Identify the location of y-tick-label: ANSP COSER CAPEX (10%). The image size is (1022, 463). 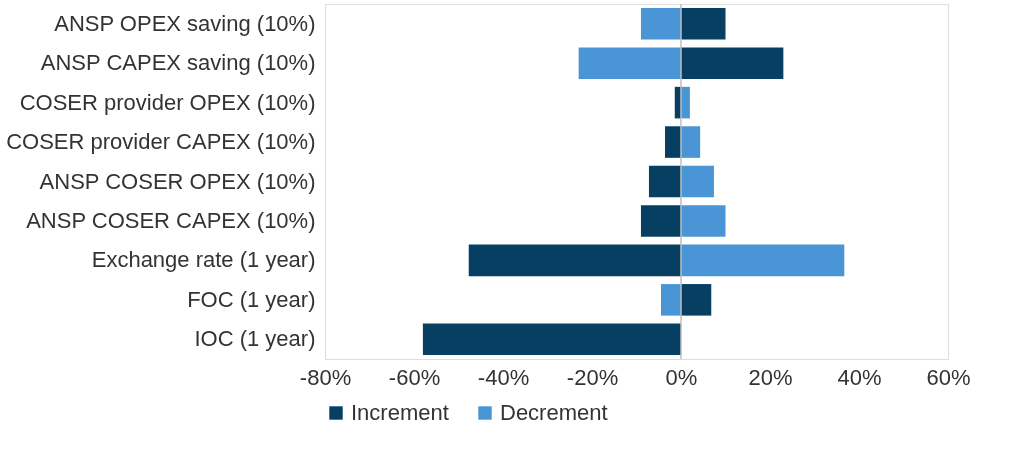
(171, 220).